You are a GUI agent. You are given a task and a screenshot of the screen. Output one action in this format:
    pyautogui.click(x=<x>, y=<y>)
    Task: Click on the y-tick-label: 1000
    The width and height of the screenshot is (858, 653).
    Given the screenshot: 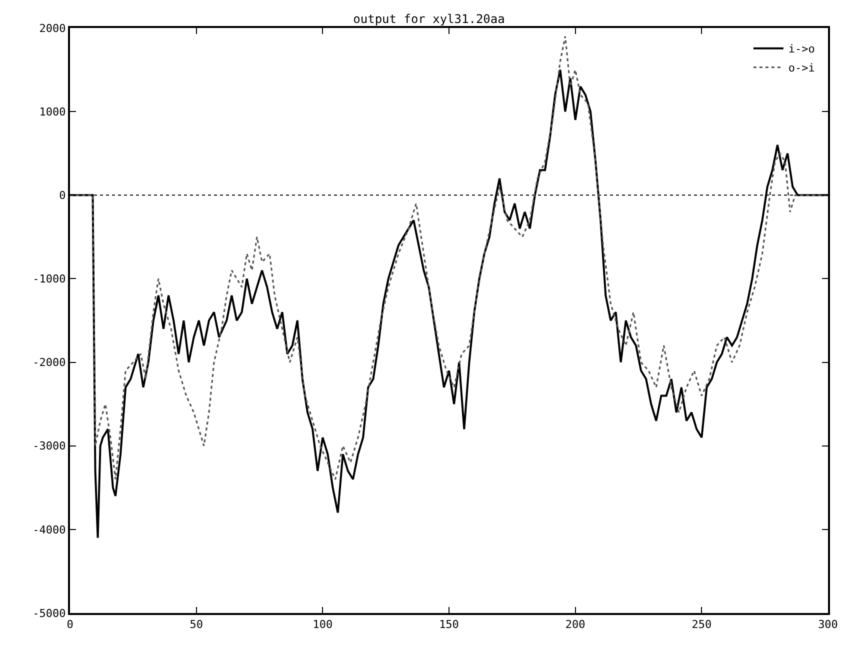 What is the action you would take?
    pyautogui.click(x=52, y=111)
    